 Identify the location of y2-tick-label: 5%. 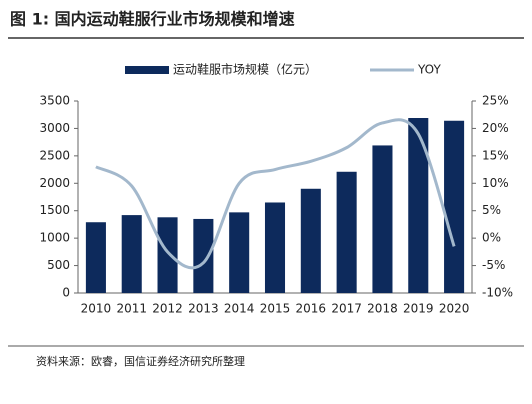
(491, 210).